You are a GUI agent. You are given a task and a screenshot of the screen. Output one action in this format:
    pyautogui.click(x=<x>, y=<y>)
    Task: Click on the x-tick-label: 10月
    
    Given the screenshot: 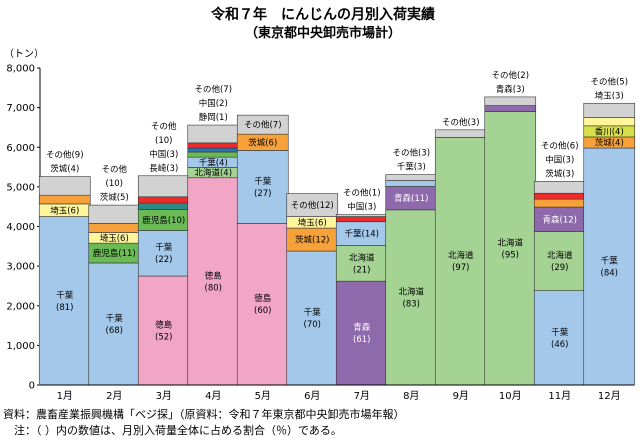 What is the action you would take?
    pyautogui.click(x=510, y=396)
    